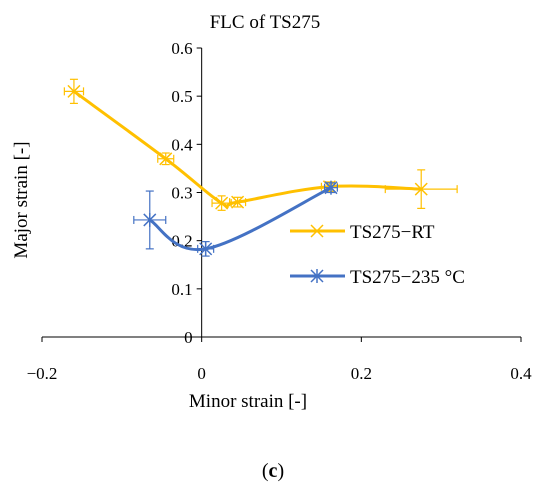  I want to click on legend: TS275−RT TS275−235 °C, so click(377, 255).